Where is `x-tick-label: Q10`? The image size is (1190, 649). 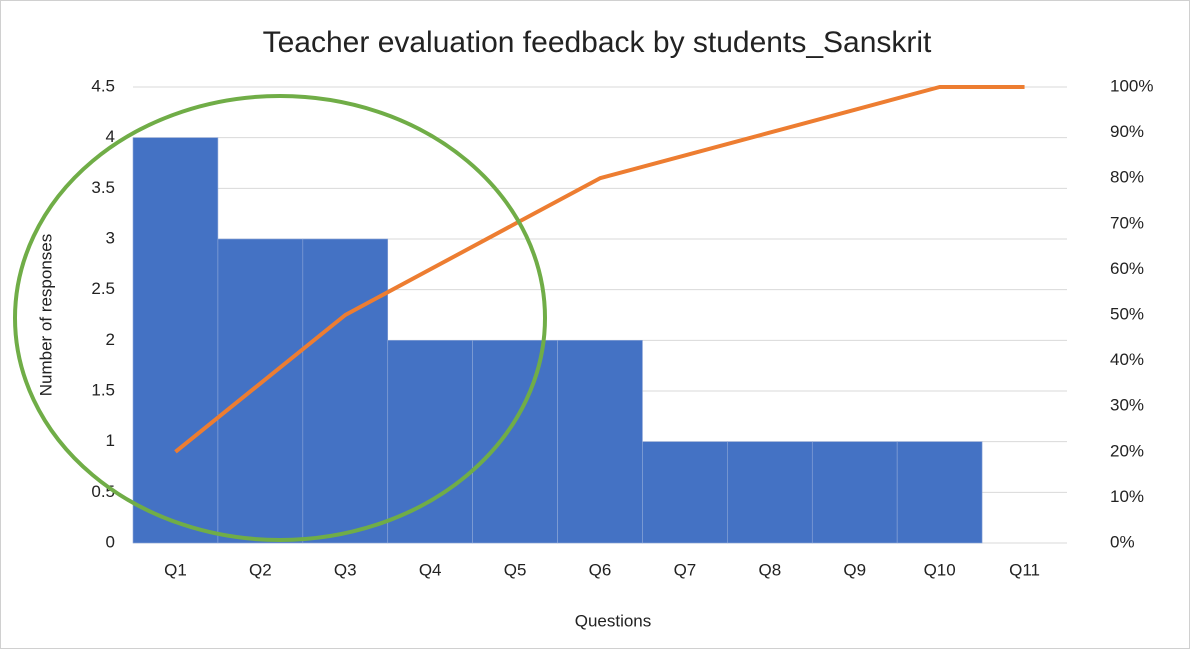
x-tick-label: Q10 is located at coordinates (940, 569).